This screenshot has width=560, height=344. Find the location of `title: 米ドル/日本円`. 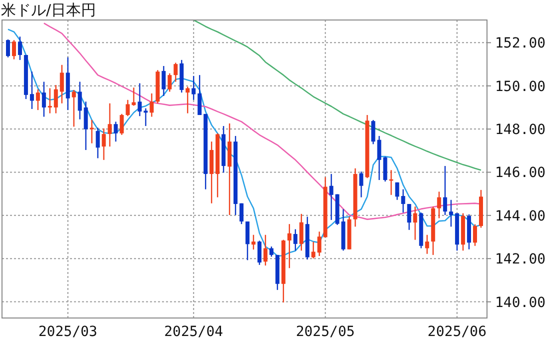

title: 米ドル/日本円 is located at coordinates (48, 10).